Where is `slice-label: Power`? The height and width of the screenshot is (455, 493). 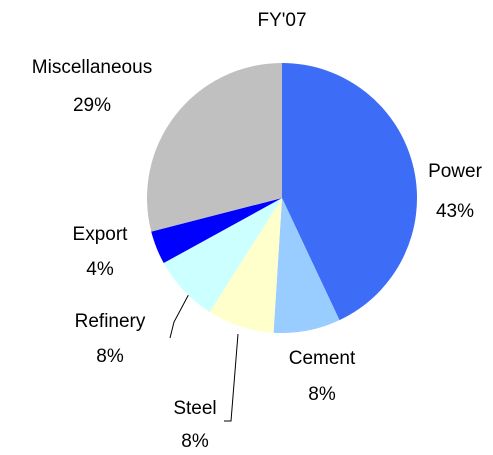 slice-label: Power is located at coordinates (455, 171).